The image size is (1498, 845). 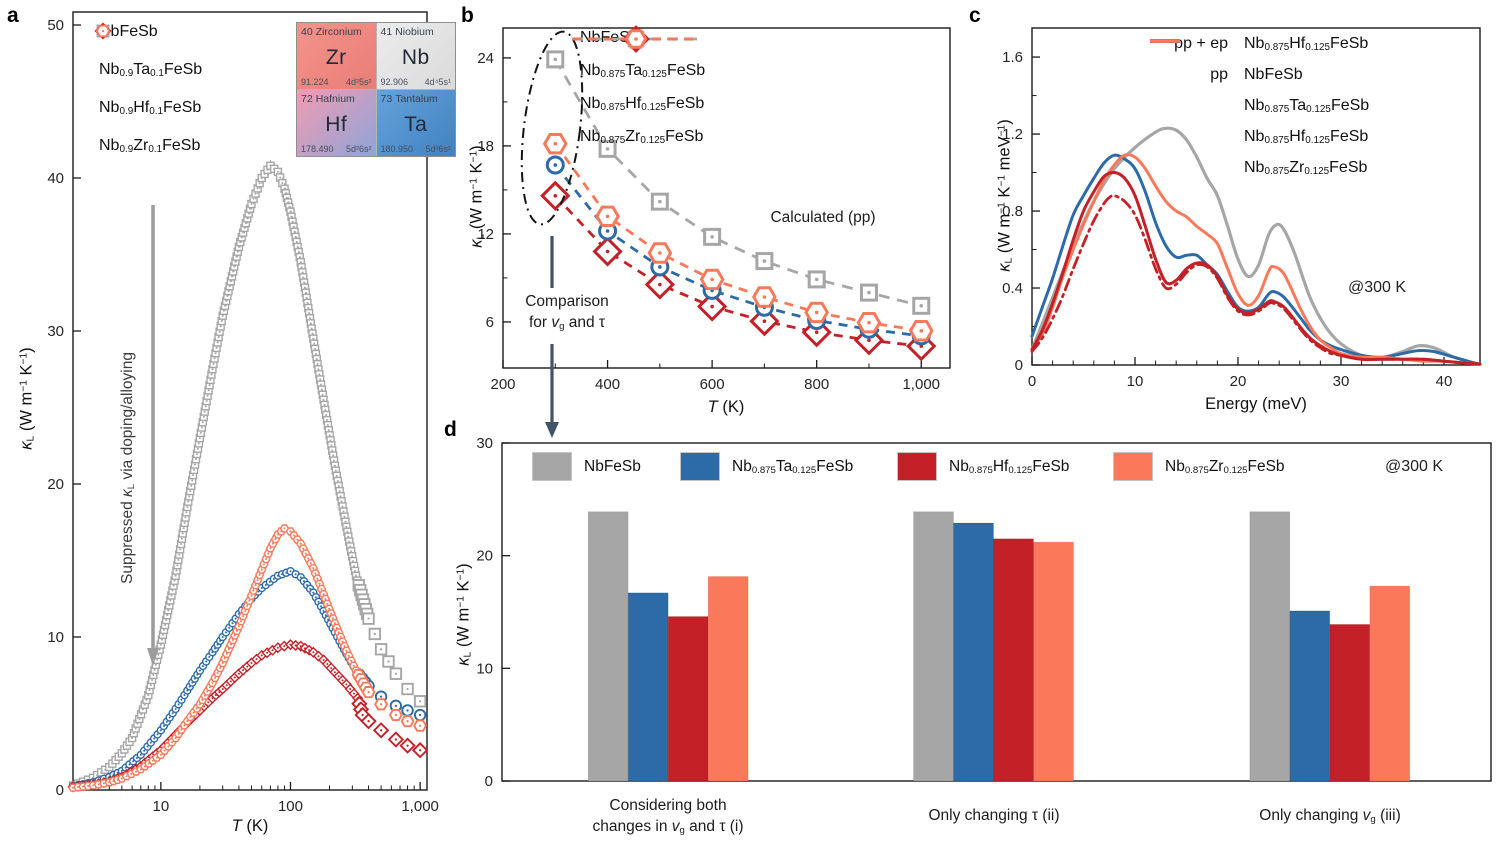 What do you see at coordinates (1377, 287) in the screenshot?
I see `temperature-annotation: @300 K` at bounding box center [1377, 287].